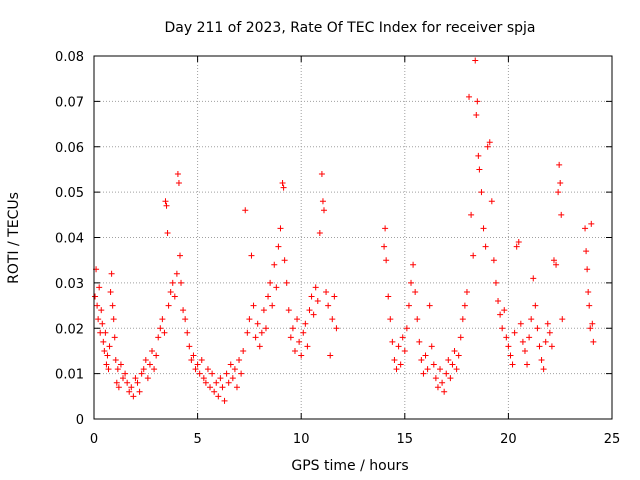  Describe the element at coordinates (69, 239) in the screenshot. I see `y-tick-label: 0.04` at that location.